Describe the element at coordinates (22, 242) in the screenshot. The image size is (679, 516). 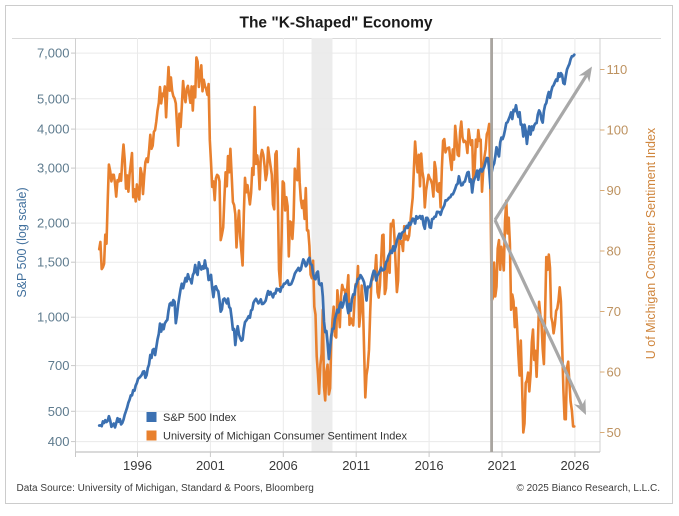
I see `svg-text: S&P 500 (log scale)` at that location.